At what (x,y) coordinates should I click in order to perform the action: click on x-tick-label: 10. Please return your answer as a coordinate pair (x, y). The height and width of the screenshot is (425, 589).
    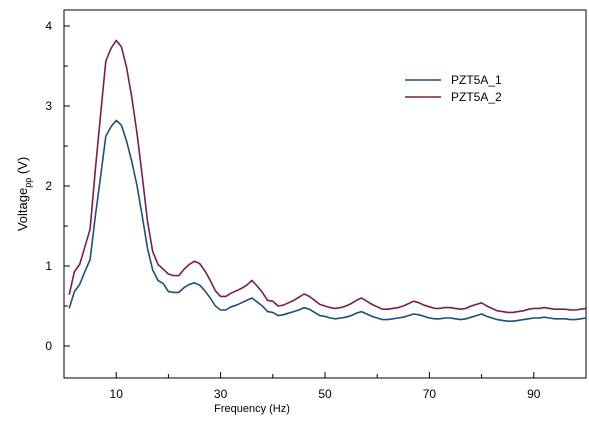
    Looking at the image, I should click on (117, 394).